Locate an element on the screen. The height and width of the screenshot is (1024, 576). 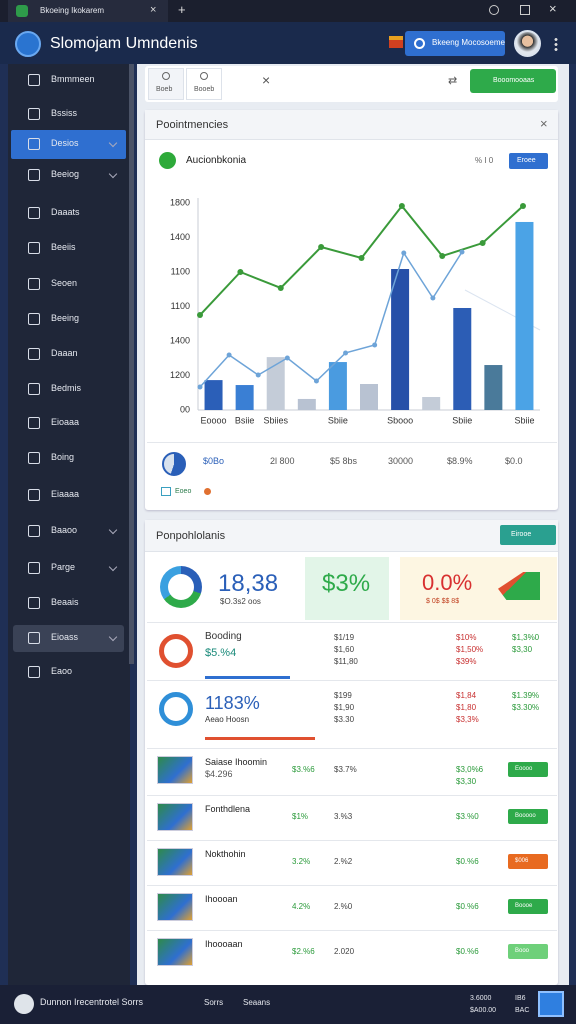
row-cell: $10% is located at coordinates (466, 637).